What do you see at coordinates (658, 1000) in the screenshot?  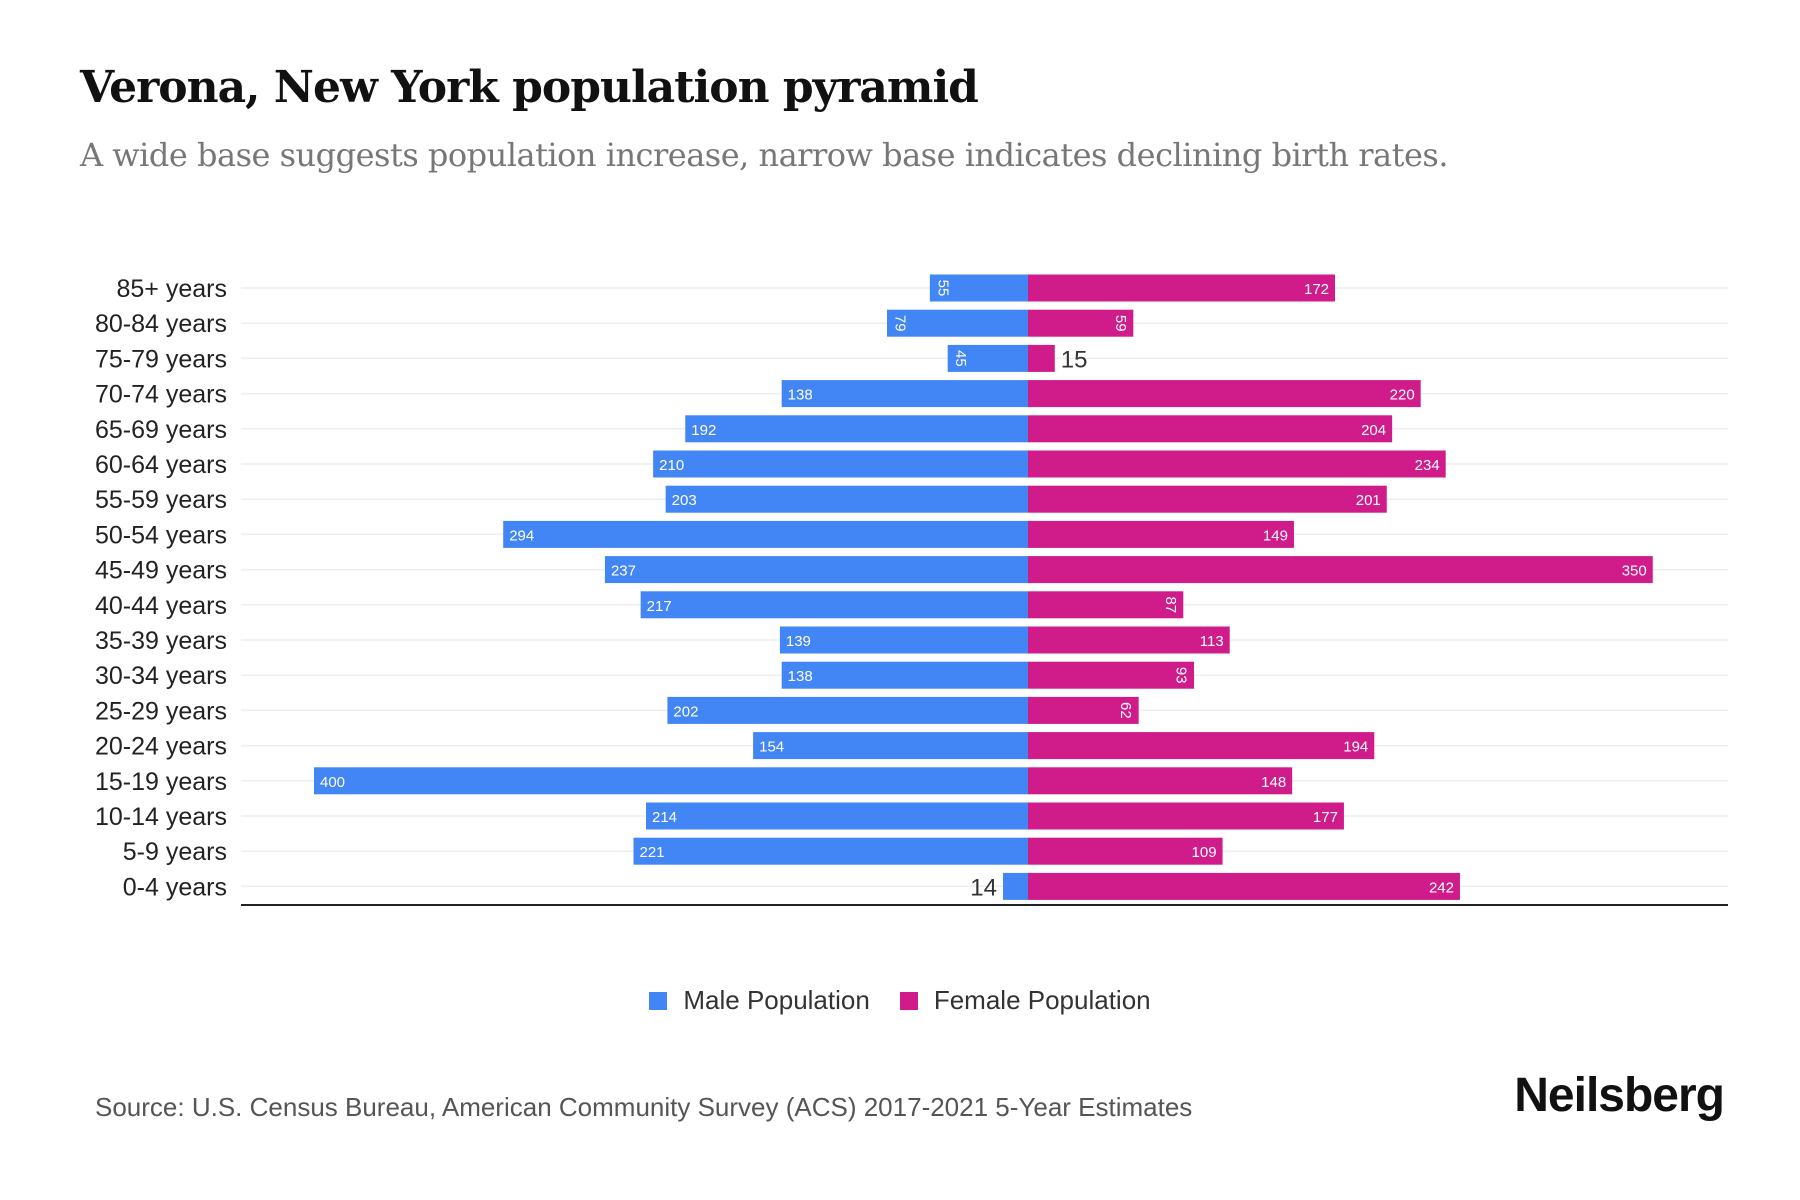 I see `legend-swatch-male` at bounding box center [658, 1000].